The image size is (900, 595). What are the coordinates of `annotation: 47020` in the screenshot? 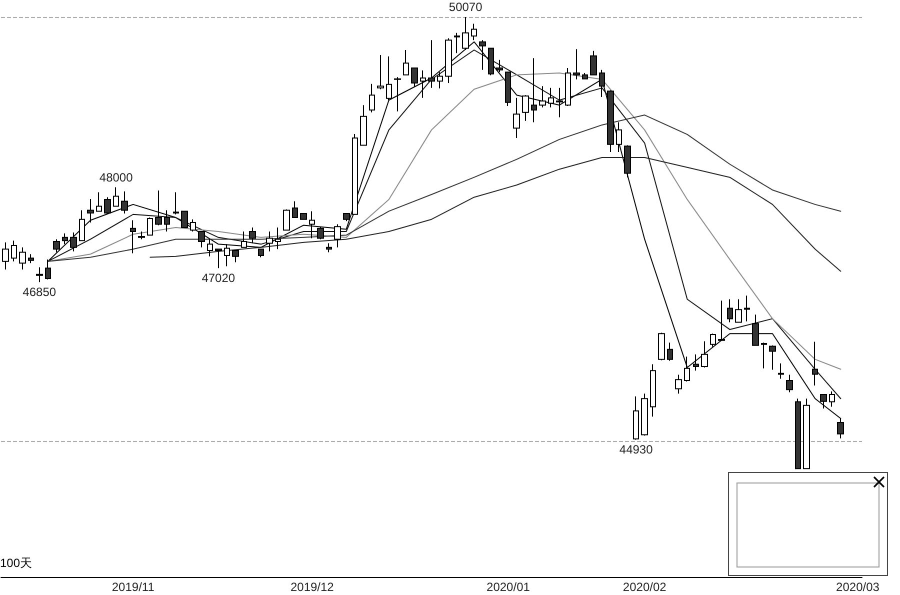 It's located at (219, 278).